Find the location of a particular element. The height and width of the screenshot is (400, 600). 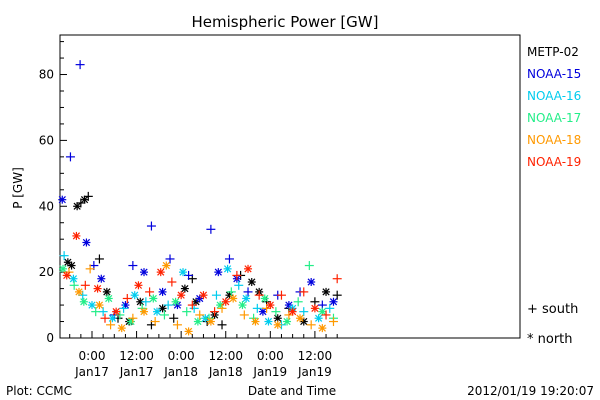

plot-timestamp: 2012/01/19 19:20:07 is located at coordinates (530, 391).